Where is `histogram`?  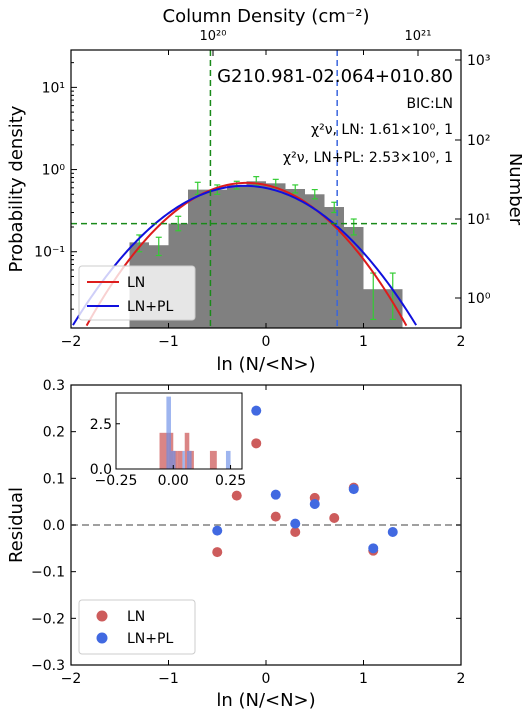 histogram is located at coordinates (266, 254).